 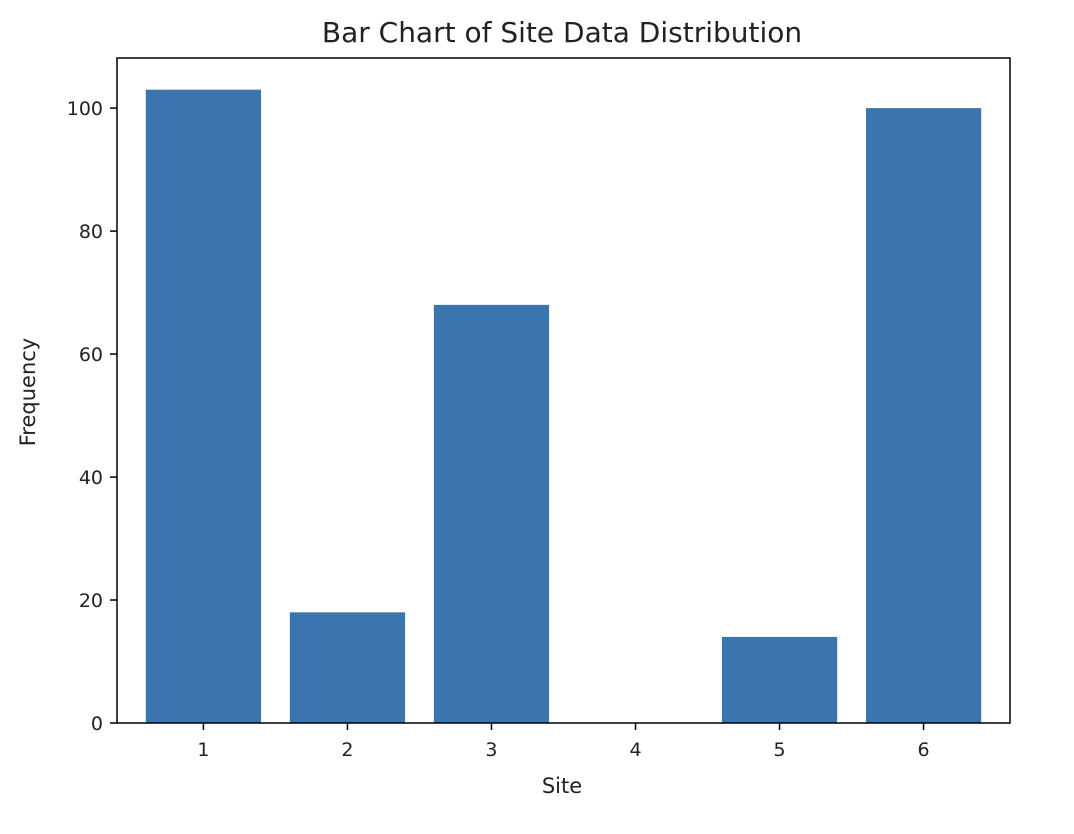 What do you see at coordinates (635, 750) in the screenshot?
I see `x-tick-label: 4` at bounding box center [635, 750].